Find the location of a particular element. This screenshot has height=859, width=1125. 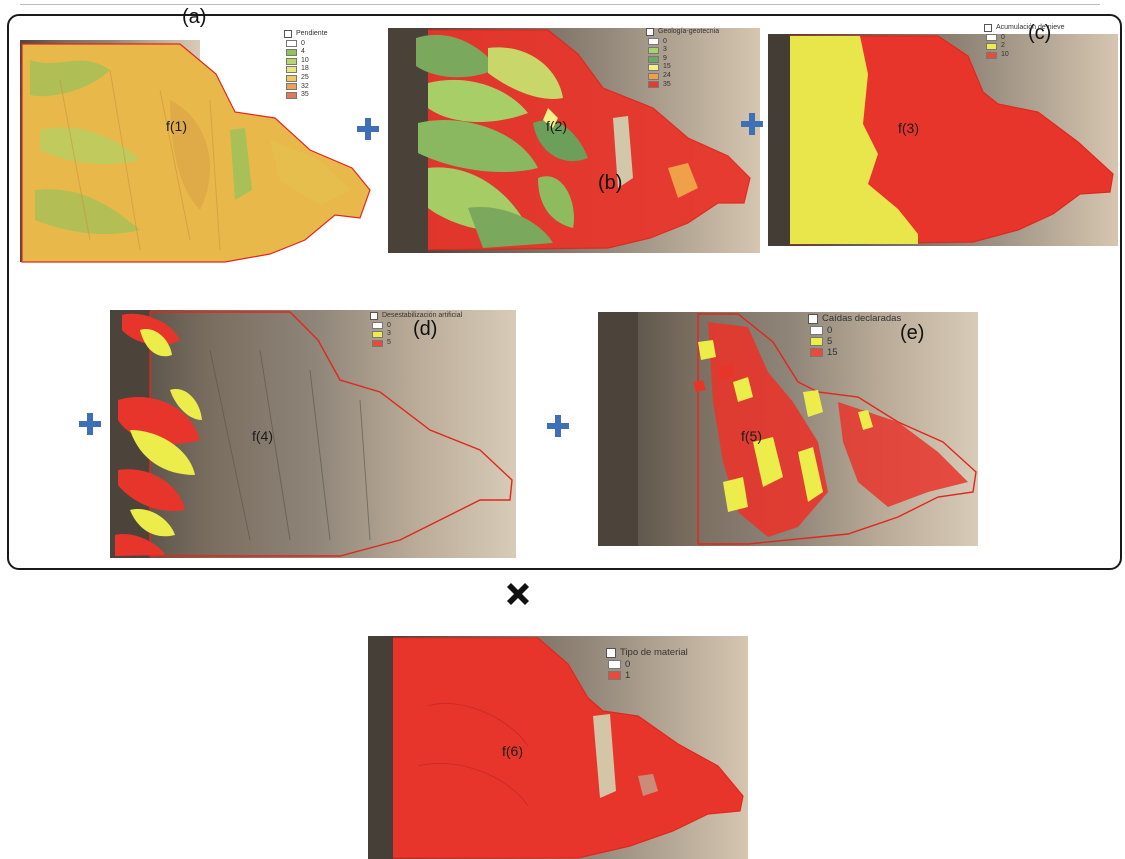

legend-title-row: Desestabilización artificial is located at coordinates (416, 316).